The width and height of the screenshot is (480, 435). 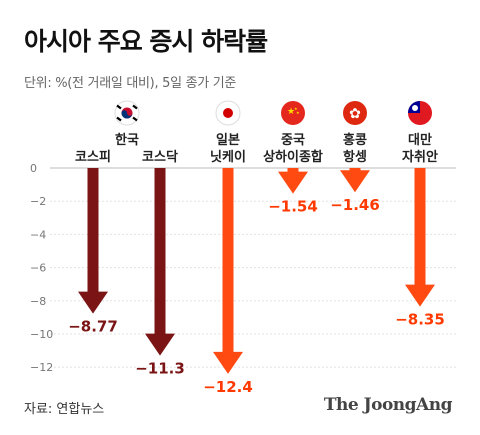 I want to click on category-label: 항셍, so click(x=355, y=157).